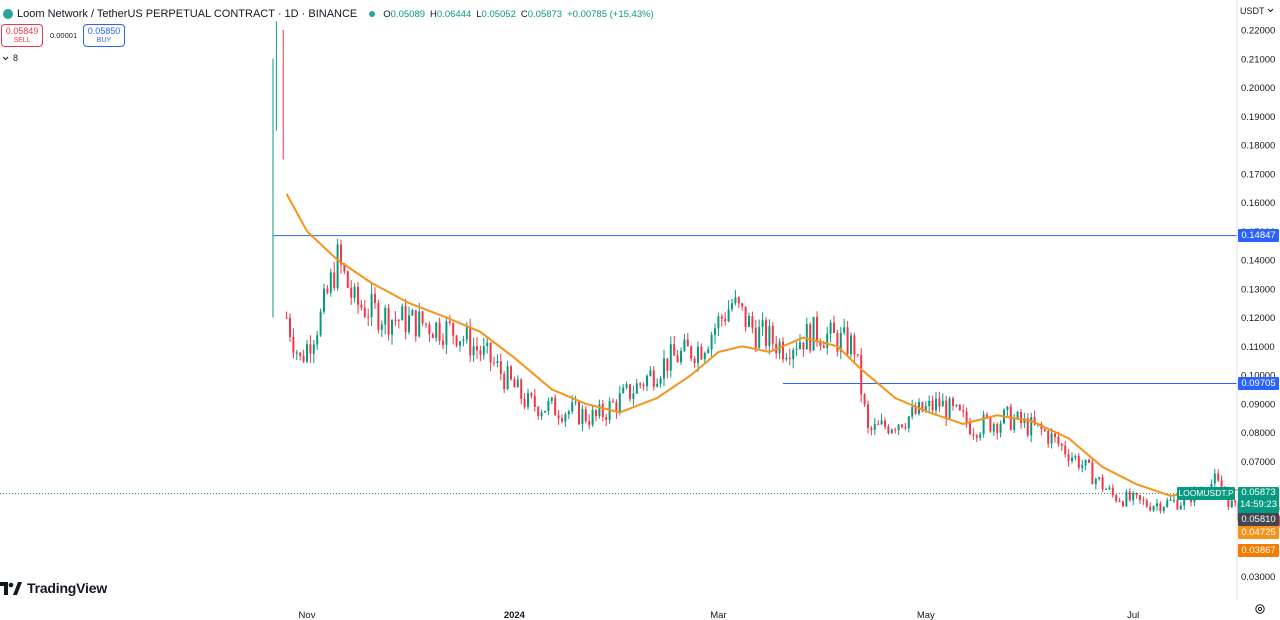  Describe the element at coordinates (1257, 11) in the screenshot. I see `currency-selector: USDT` at that location.